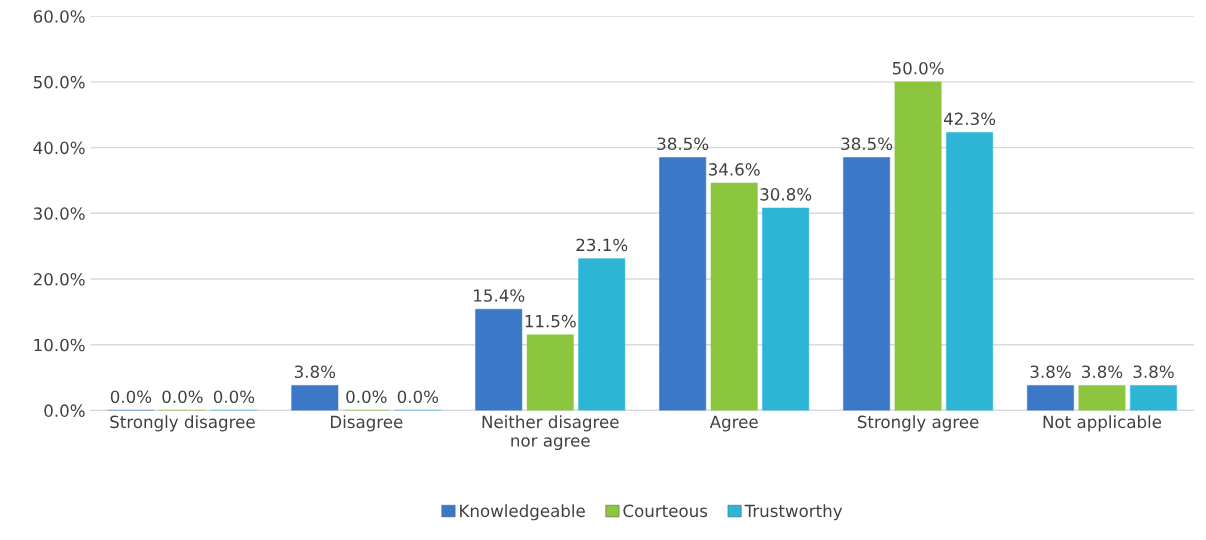 This screenshot has height=540, width=1206. Describe the element at coordinates (59, 82) in the screenshot. I see `y-tick-label: 50.0%` at that location.